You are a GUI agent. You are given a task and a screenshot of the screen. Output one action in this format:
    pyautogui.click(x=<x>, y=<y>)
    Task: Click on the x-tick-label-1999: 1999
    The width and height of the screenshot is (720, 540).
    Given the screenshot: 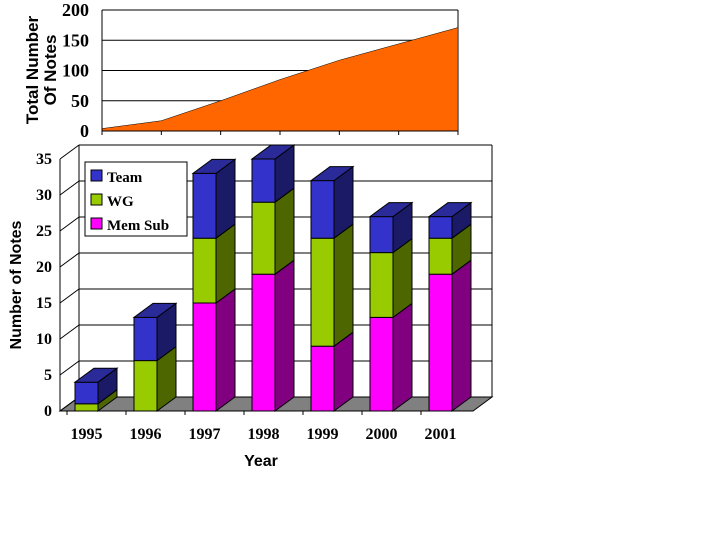 What is the action you would take?
    pyautogui.click(x=323, y=434)
    